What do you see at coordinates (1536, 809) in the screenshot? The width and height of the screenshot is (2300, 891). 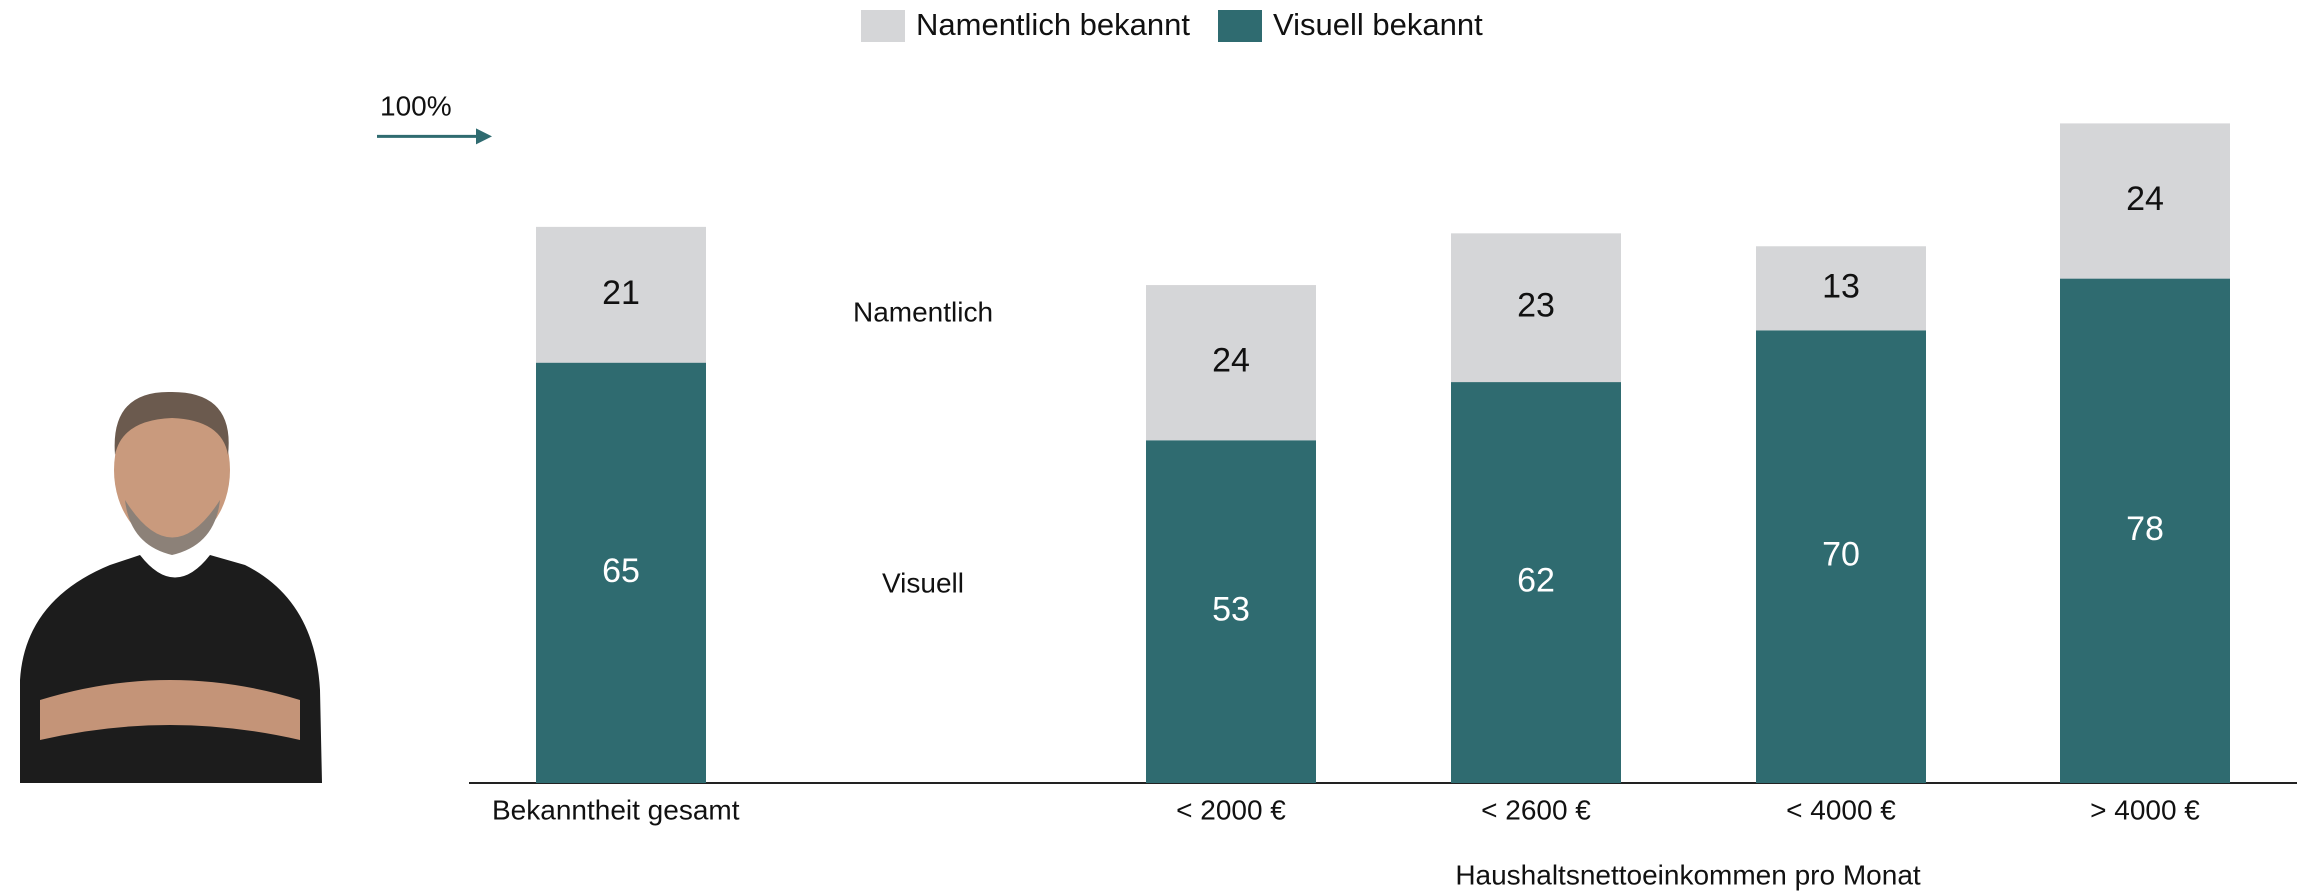 I see `x-tick-label: < 2600 €` at bounding box center [1536, 809].